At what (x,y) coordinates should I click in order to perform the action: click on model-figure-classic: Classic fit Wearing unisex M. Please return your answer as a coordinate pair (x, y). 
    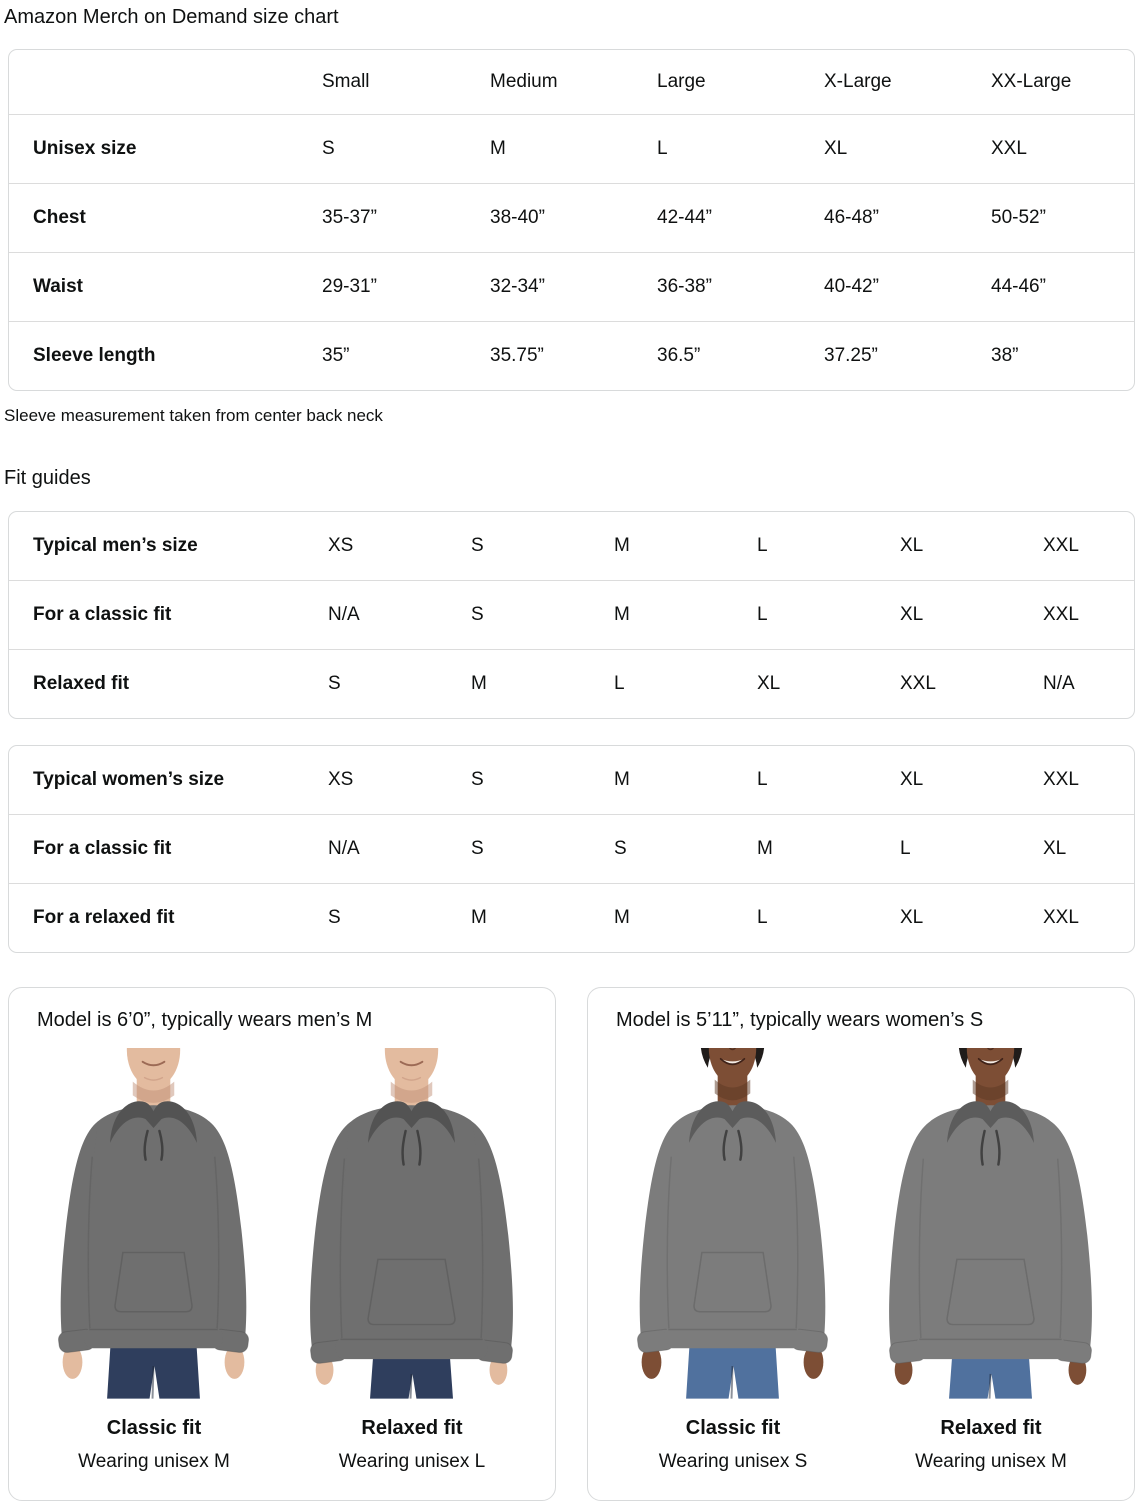
    Looking at the image, I should click on (154, 1261).